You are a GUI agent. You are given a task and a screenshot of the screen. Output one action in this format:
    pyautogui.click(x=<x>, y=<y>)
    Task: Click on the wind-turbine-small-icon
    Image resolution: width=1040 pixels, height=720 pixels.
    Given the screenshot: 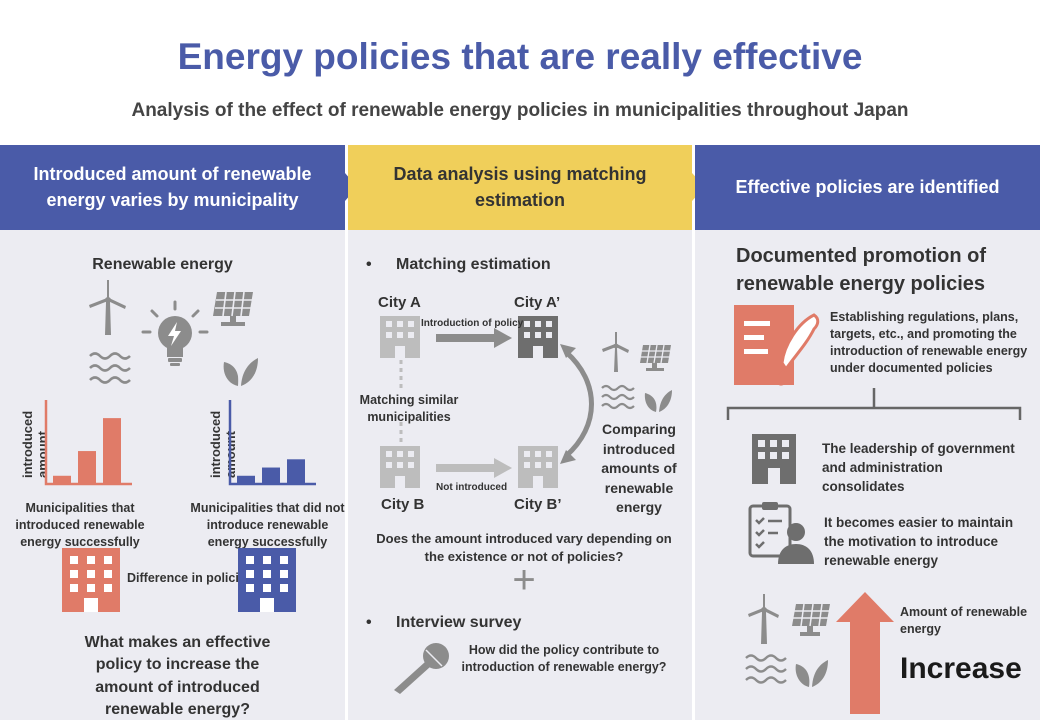 What is the action you would take?
    pyautogui.click(x=615, y=352)
    